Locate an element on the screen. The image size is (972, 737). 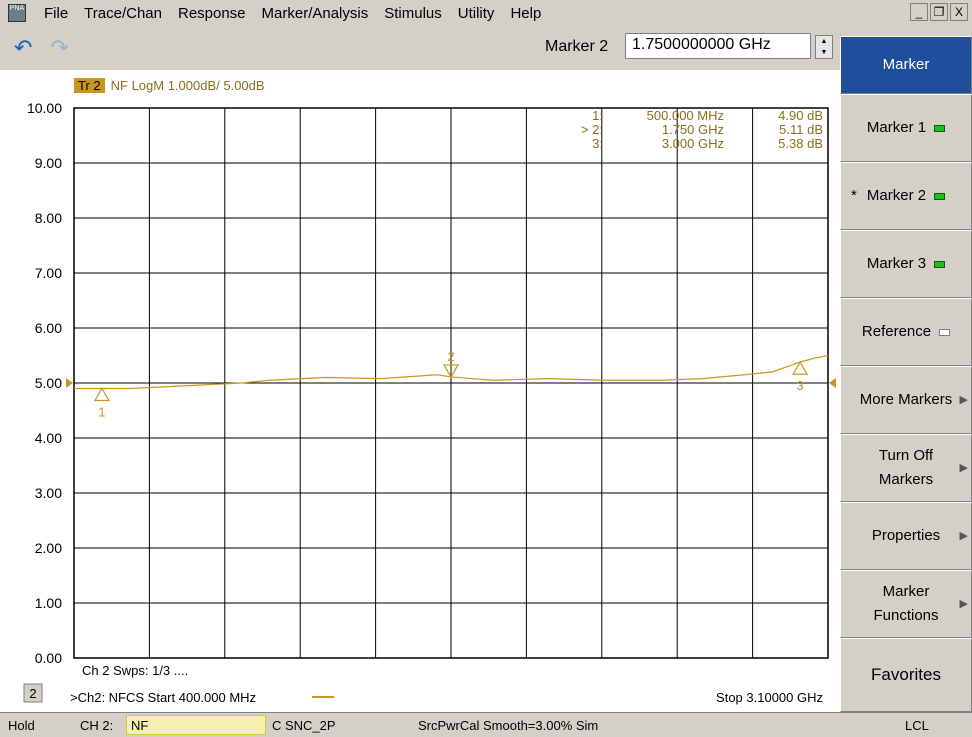
marker-table-value: 5.11 dB is located at coordinates (801, 129).